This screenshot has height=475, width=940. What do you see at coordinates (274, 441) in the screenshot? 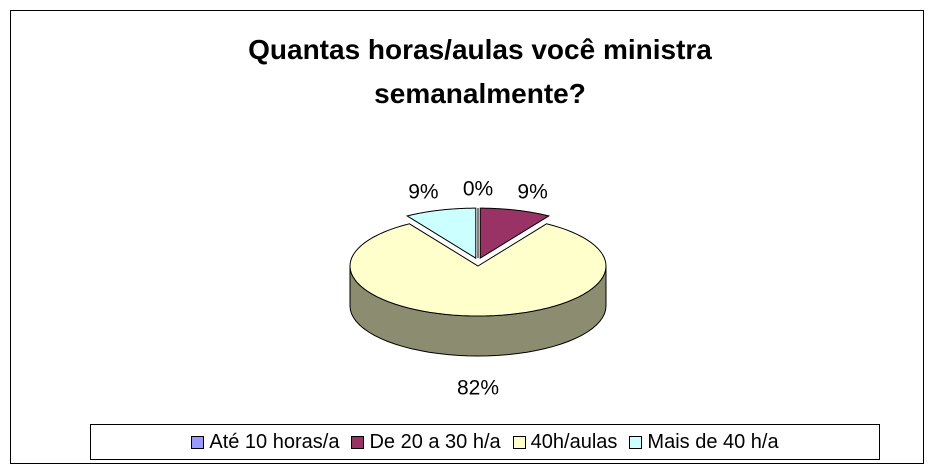
I see `legend-label: Até 10 horas/a` at bounding box center [274, 441].